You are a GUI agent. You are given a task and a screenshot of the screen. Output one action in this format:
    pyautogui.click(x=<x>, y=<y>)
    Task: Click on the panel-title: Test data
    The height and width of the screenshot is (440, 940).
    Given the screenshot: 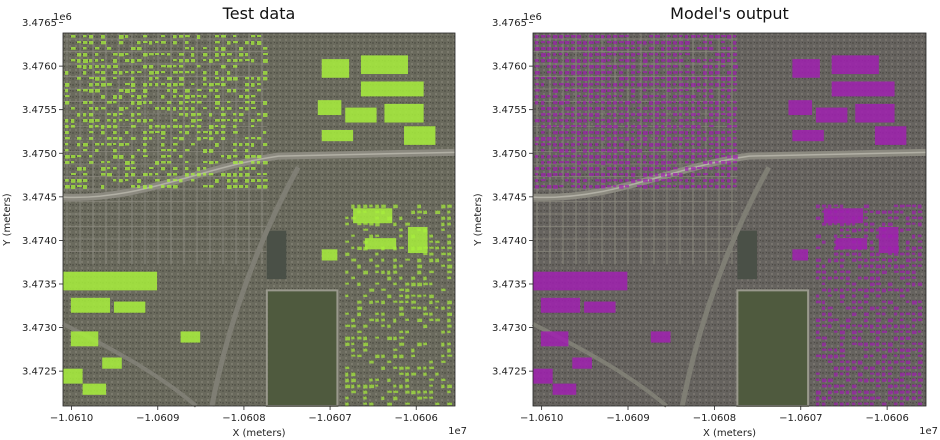 What is the action you would take?
    pyautogui.click(x=259, y=13)
    